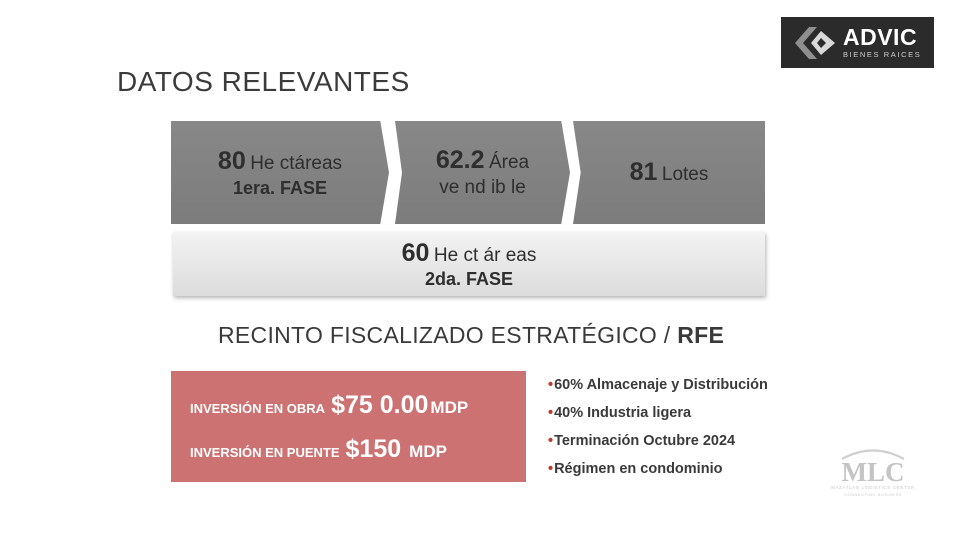 The height and width of the screenshot is (540, 960). Describe the element at coordinates (643, 172) in the screenshot. I see `lots-number: 81` at that location.